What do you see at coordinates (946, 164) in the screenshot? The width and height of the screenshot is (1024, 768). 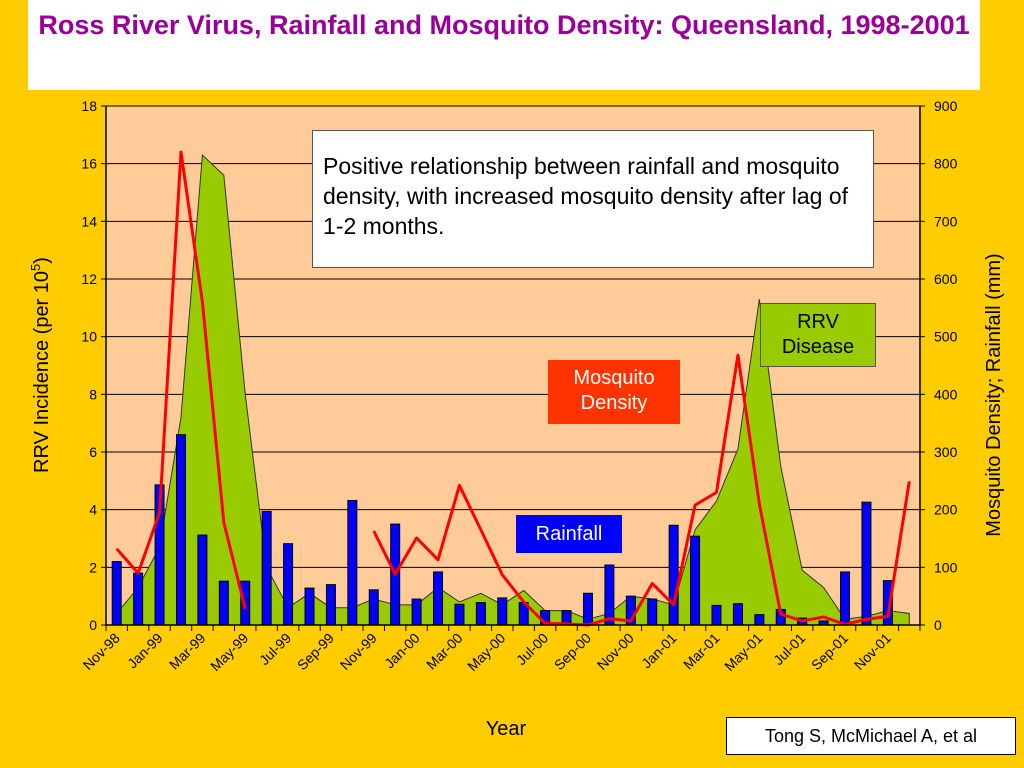 I see `y-right-tick-label: 800` at bounding box center [946, 164].